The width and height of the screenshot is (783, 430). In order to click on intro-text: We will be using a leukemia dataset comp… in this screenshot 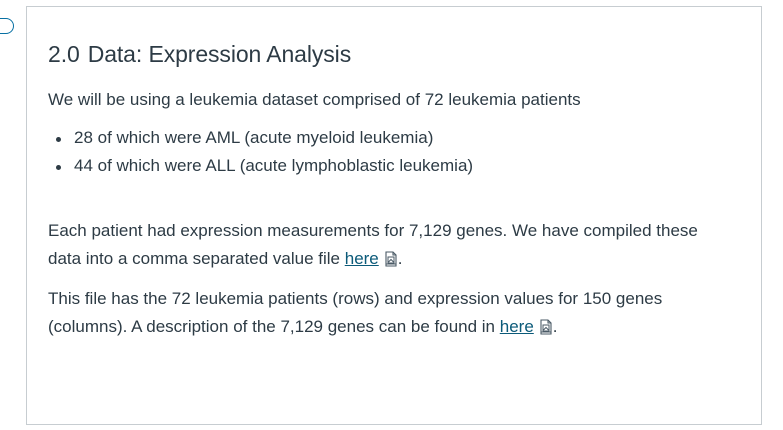, I will do `click(314, 99)`.